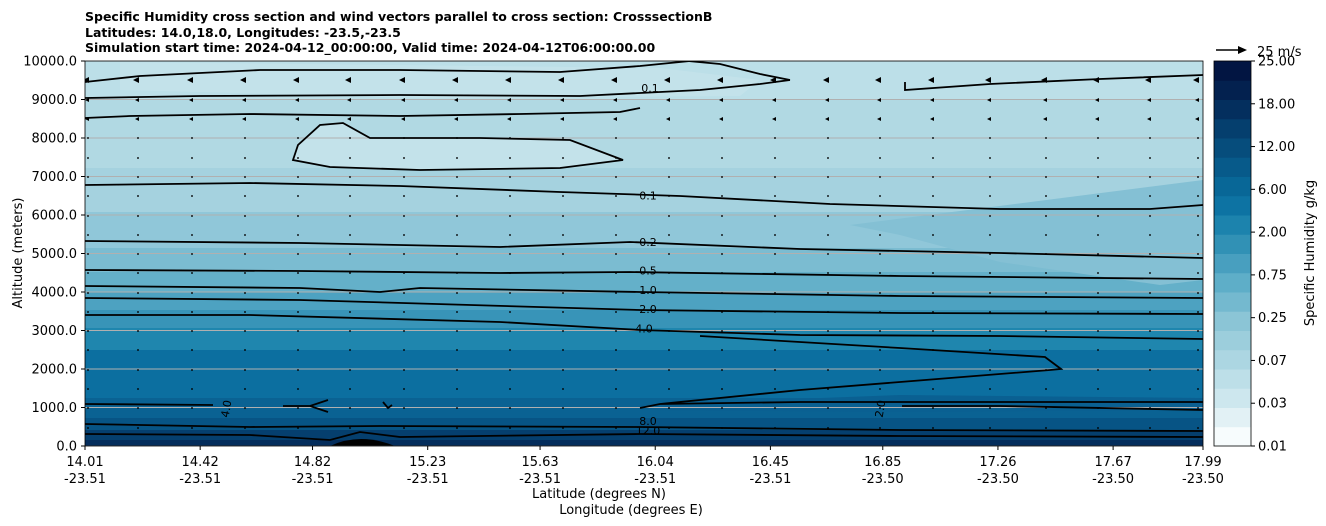 The height and width of the screenshot is (526, 1326). Describe the element at coordinates (1272, 447) in the screenshot. I see `colorbar-tick-label: 0.01` at that location.